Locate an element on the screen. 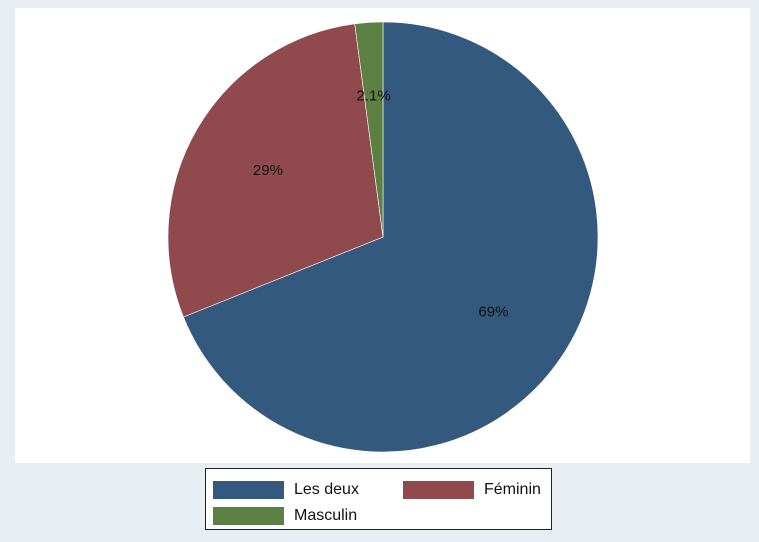 The width and height of the screenshot is (759, 542). legend-item-les-deux: Les deux is located at coordinates (286, 490).